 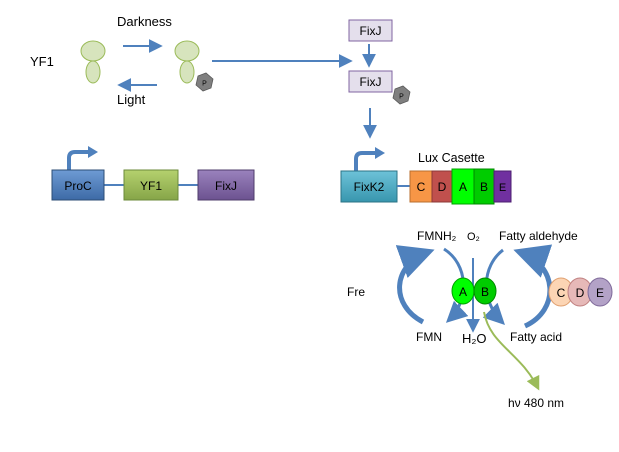 I want to click on fixj-box, so click(x=370, y=30).